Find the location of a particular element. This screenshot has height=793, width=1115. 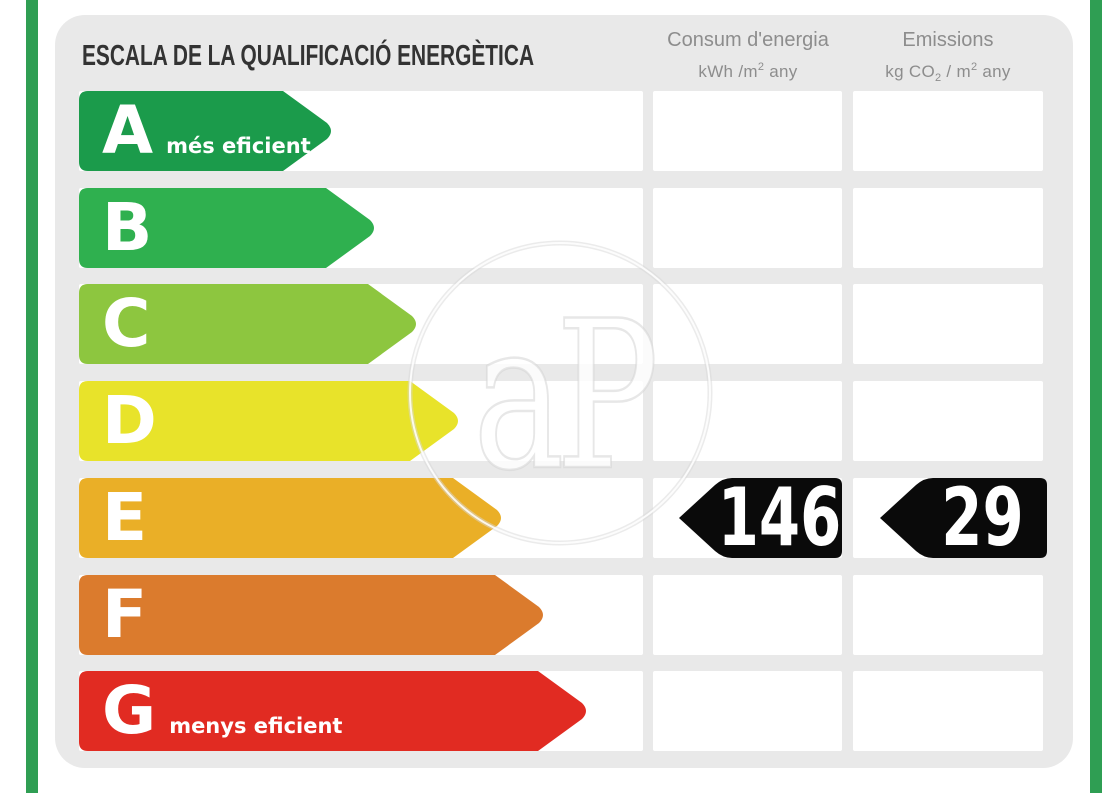

rating-arrow-F: F is located at coordinates (313, 615).